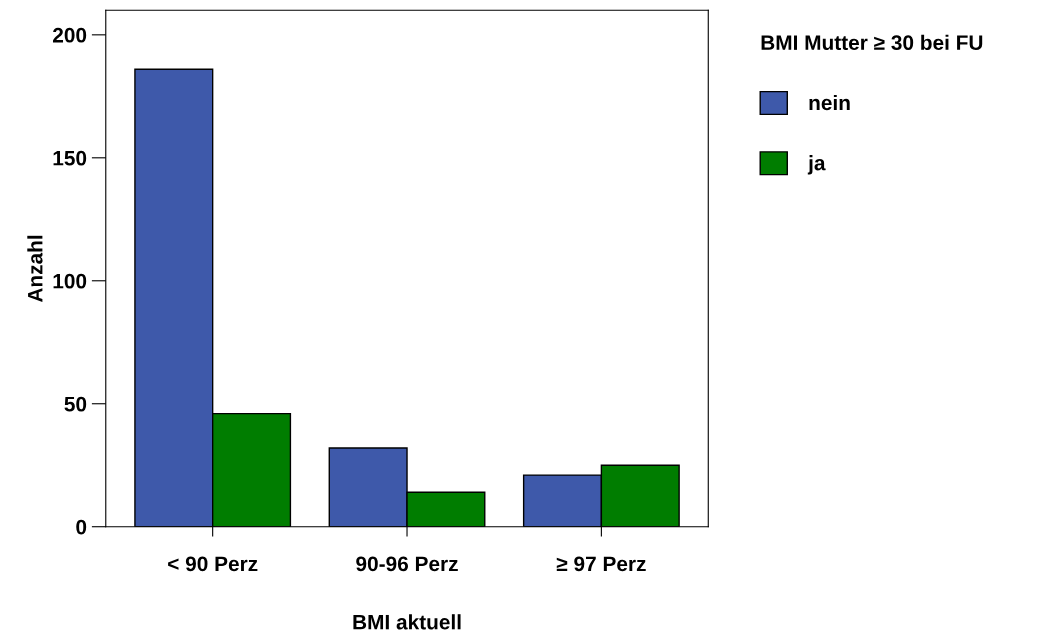  Describe the element at coordinates (70, 281) in the screenshot. I see `y-tick-label: 100` at that location.